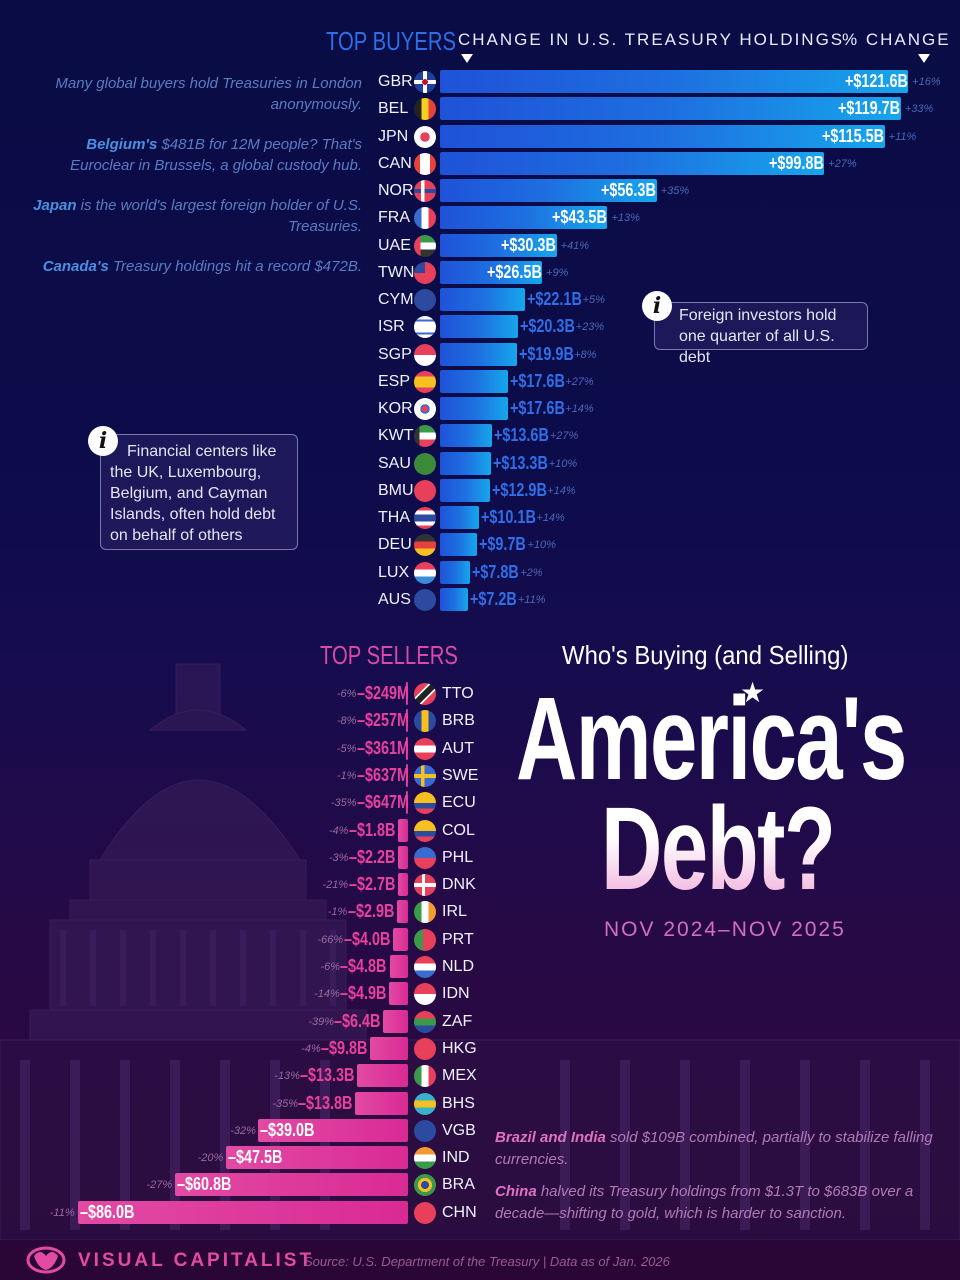 The height and width of the screenshot is (1280, 960). I want to click on change-value: +$17.6B, so click(537, 408).